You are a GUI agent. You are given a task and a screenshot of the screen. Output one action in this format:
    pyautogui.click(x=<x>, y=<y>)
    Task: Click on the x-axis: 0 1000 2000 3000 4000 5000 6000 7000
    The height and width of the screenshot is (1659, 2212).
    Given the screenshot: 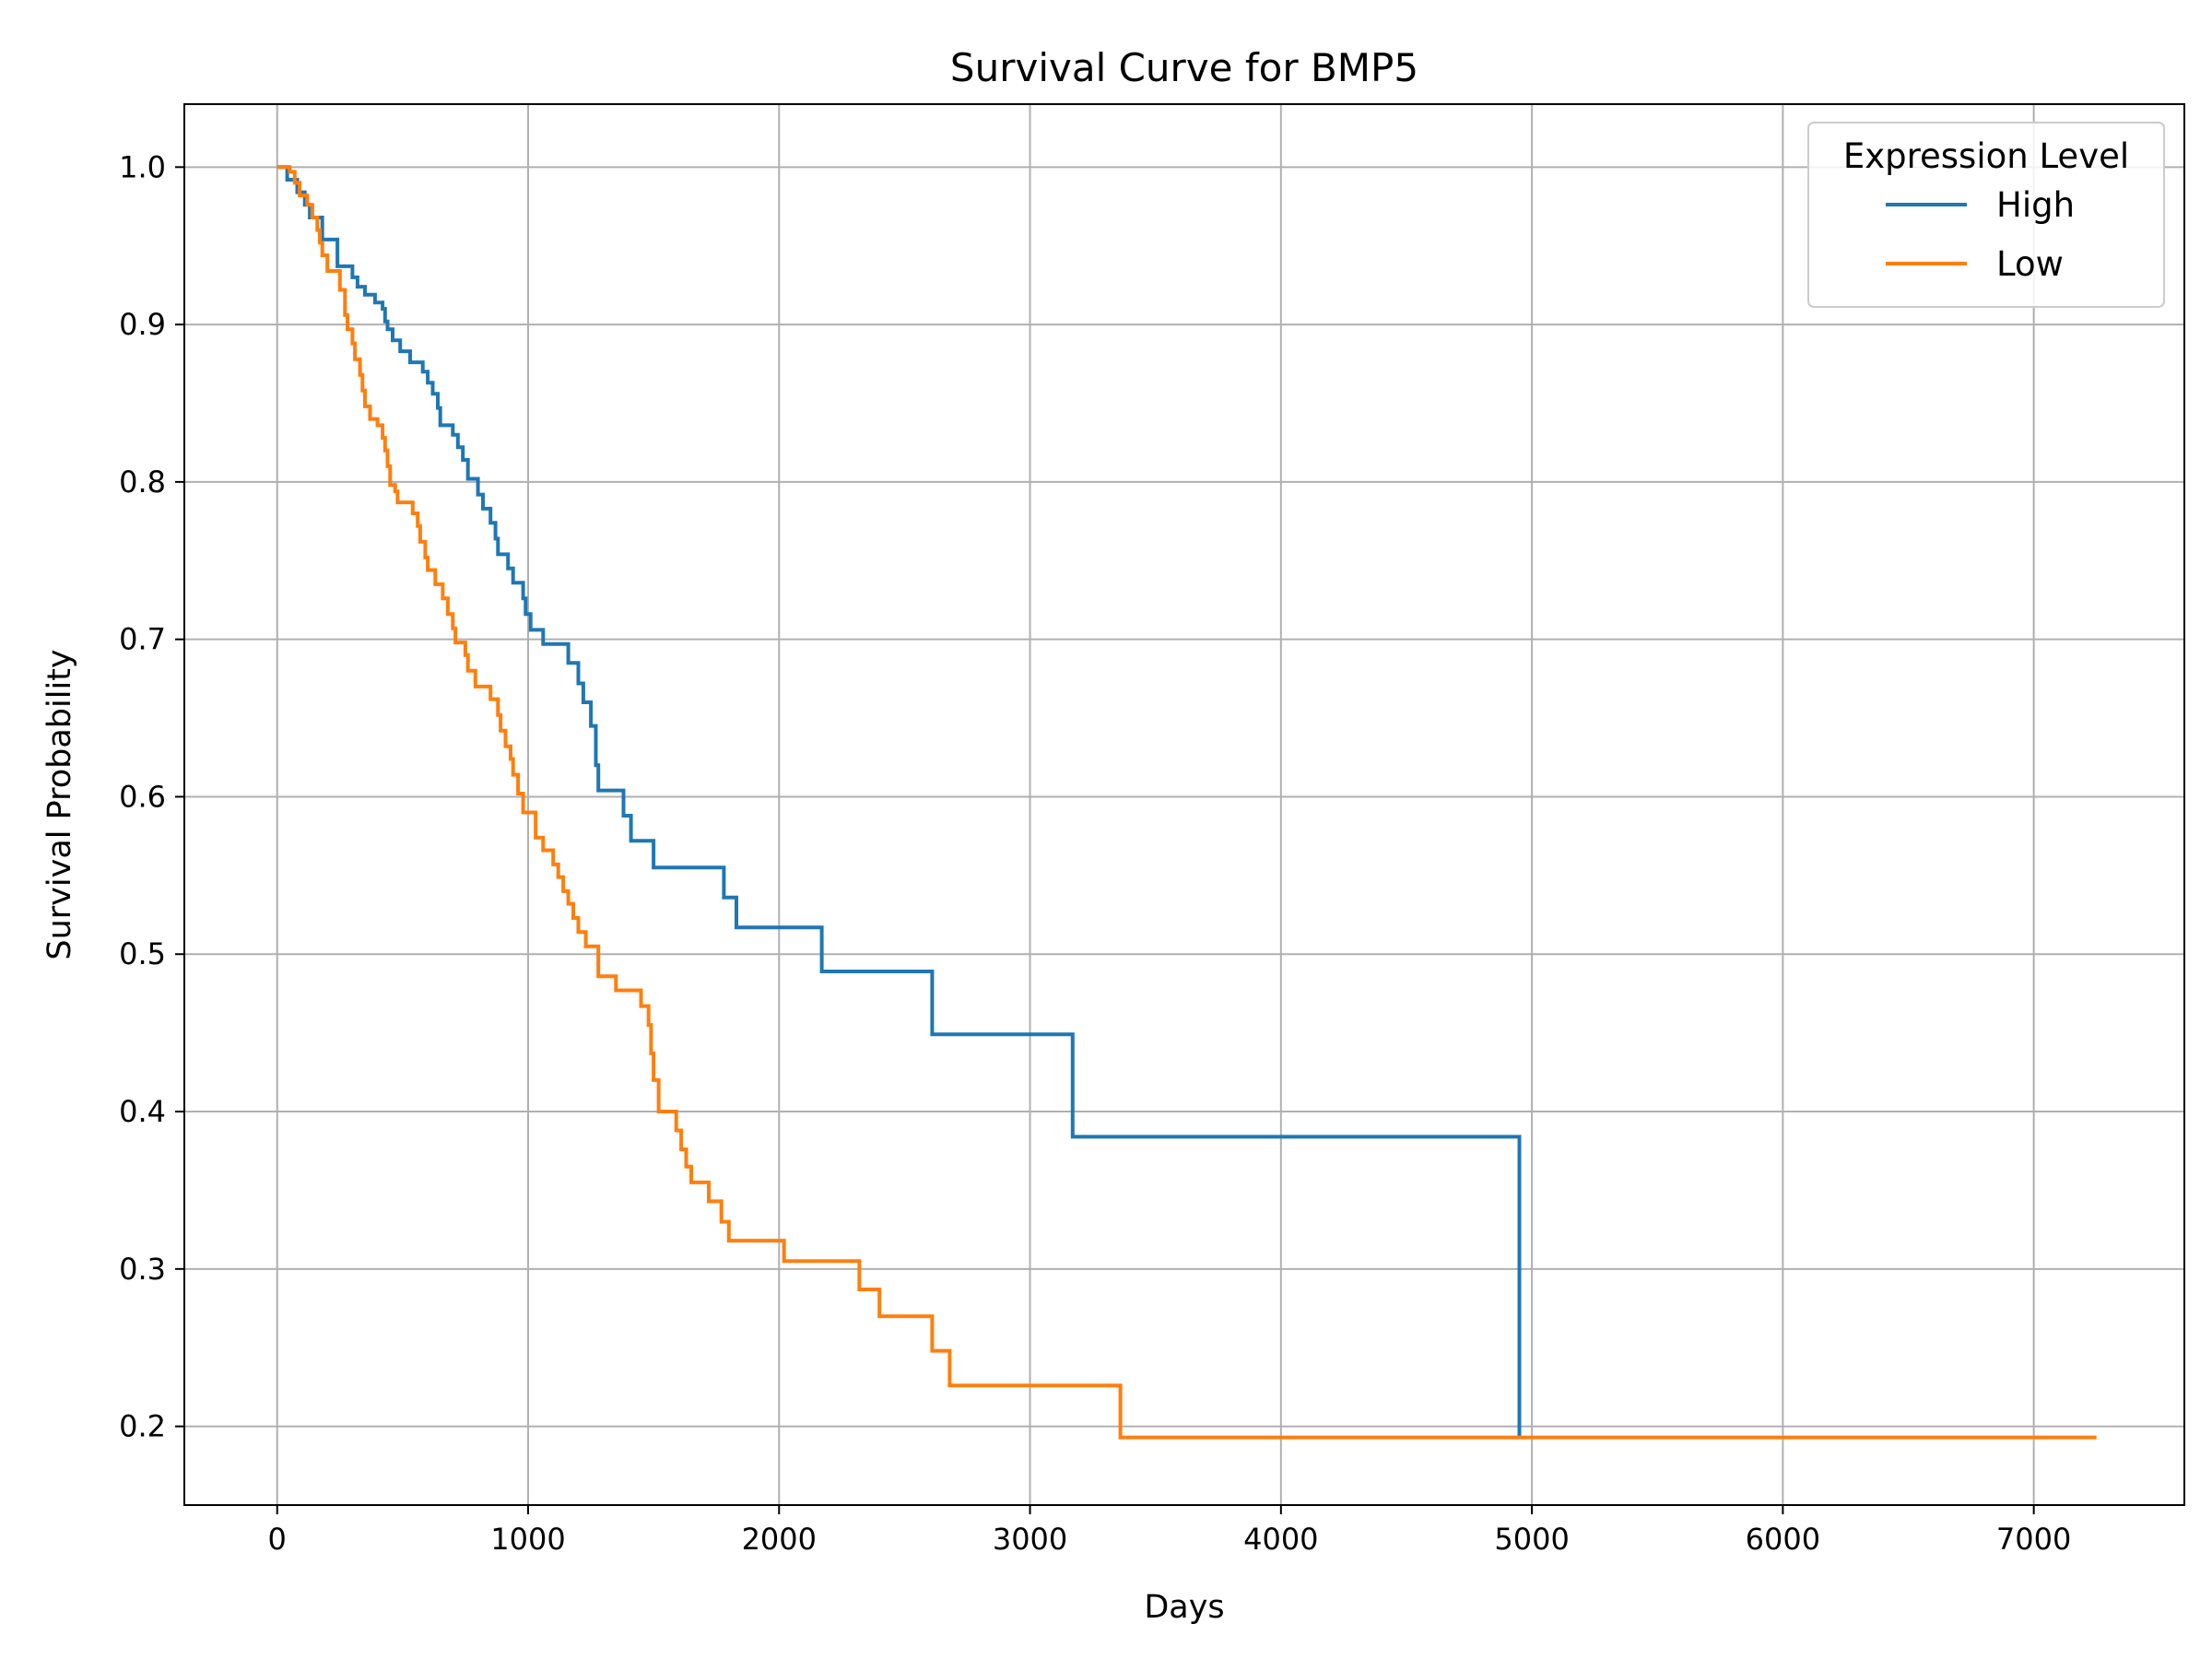 What is the action you would take?
    pyautogui.click(x=1169, y=1531)
    